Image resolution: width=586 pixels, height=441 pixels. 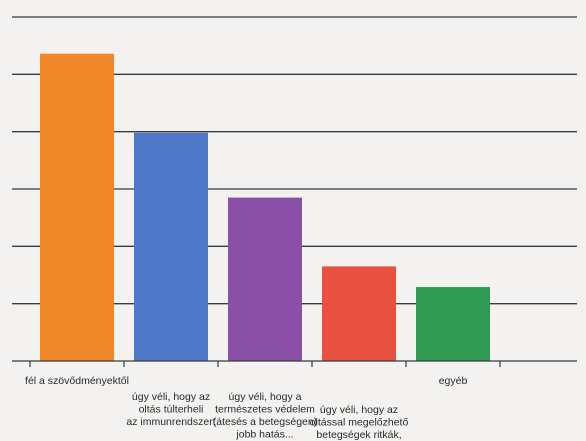 I want to click on x-tick-label: fél a szövődményektől, so click(x=77, y=381).